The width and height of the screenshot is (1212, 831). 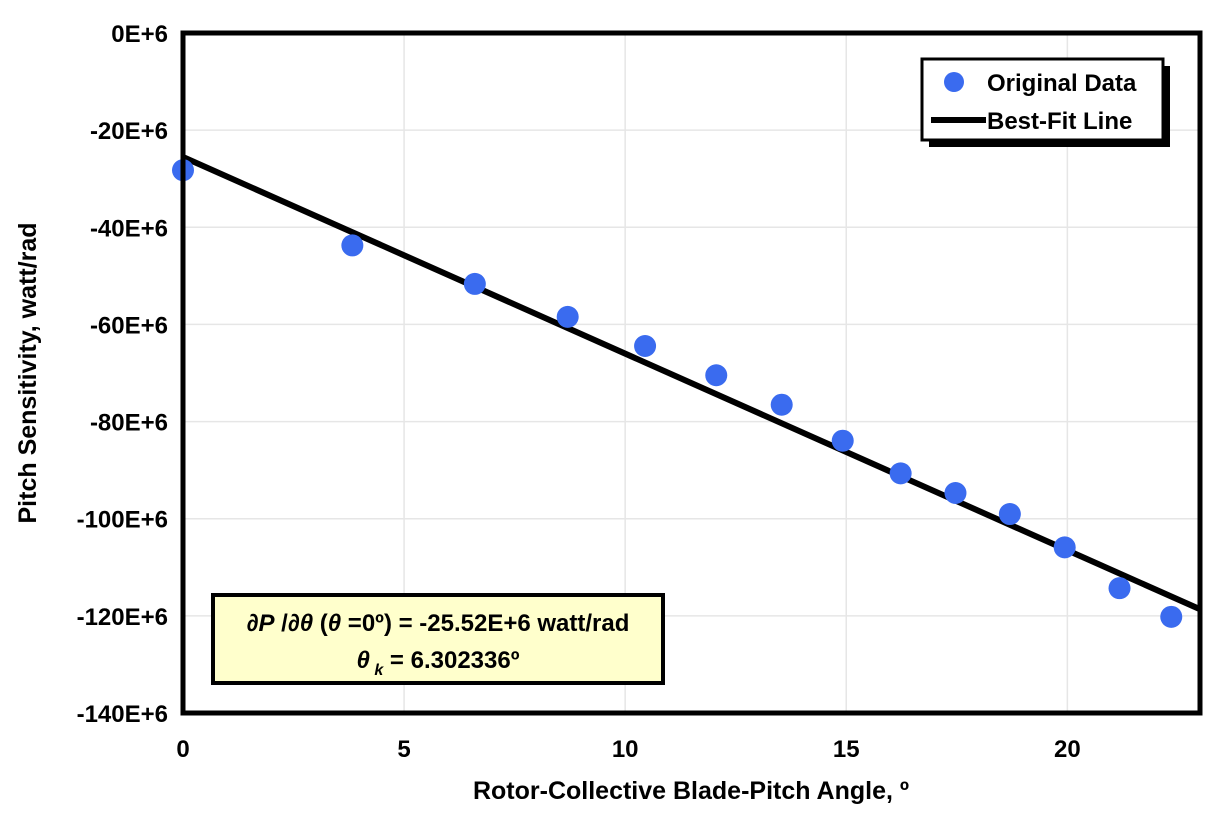 I want to click on x-axis-tick-labels: 0 5 10 15 20, so click(x=628, y=749).